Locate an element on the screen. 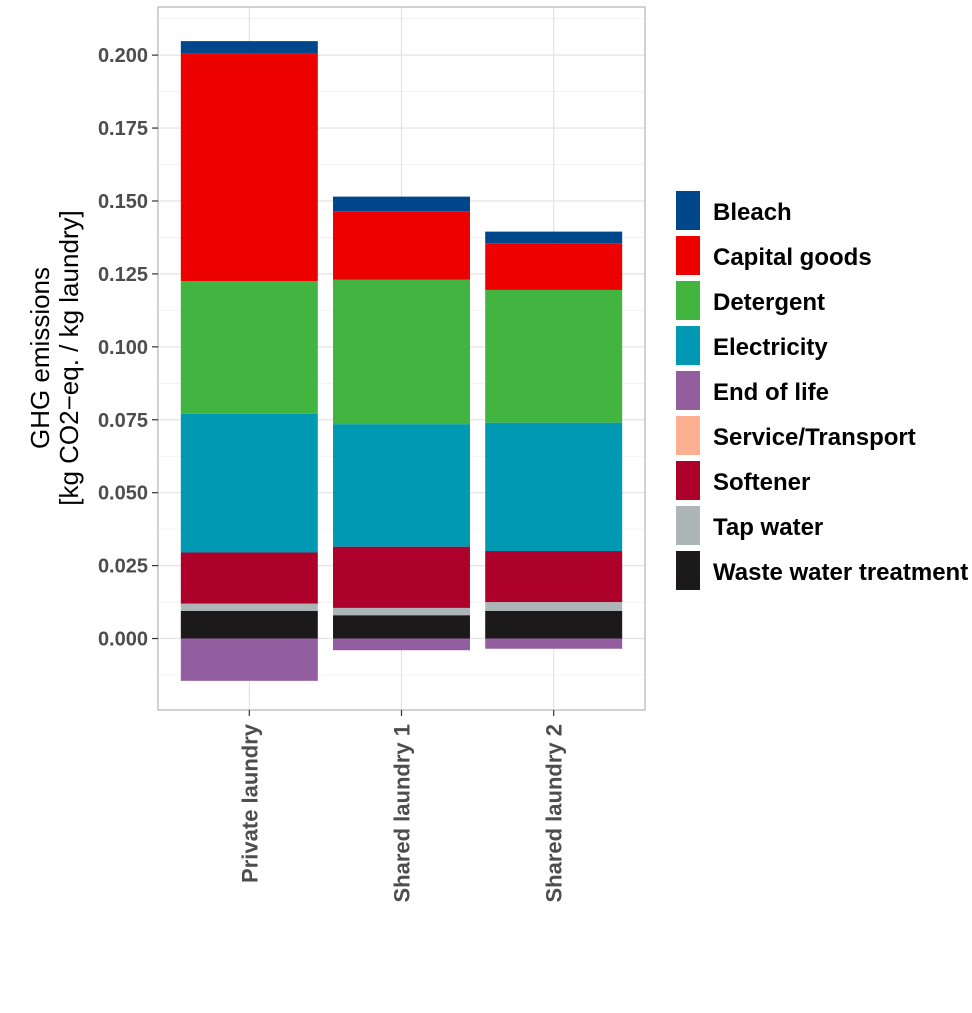  legend-label-bleach: Bleach is located at coordinates (752, 212).